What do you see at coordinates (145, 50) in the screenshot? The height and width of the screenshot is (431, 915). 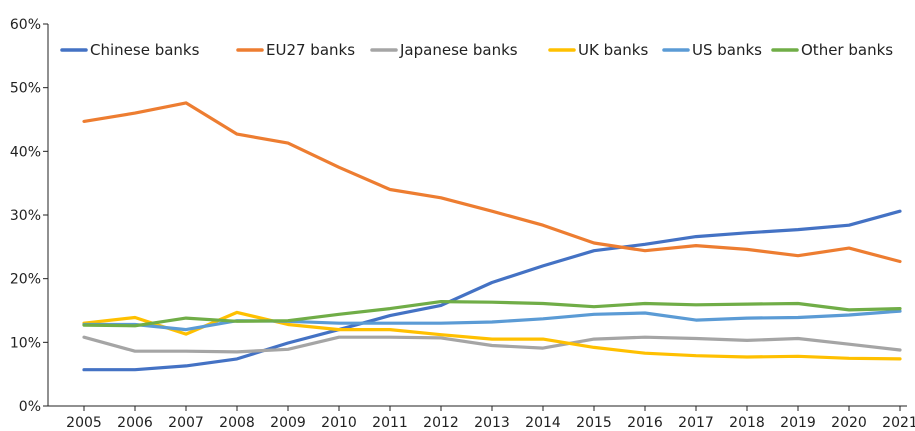 I see `legend-label-chinese-banks: Chinese banks` at bounding box center [145, 50].